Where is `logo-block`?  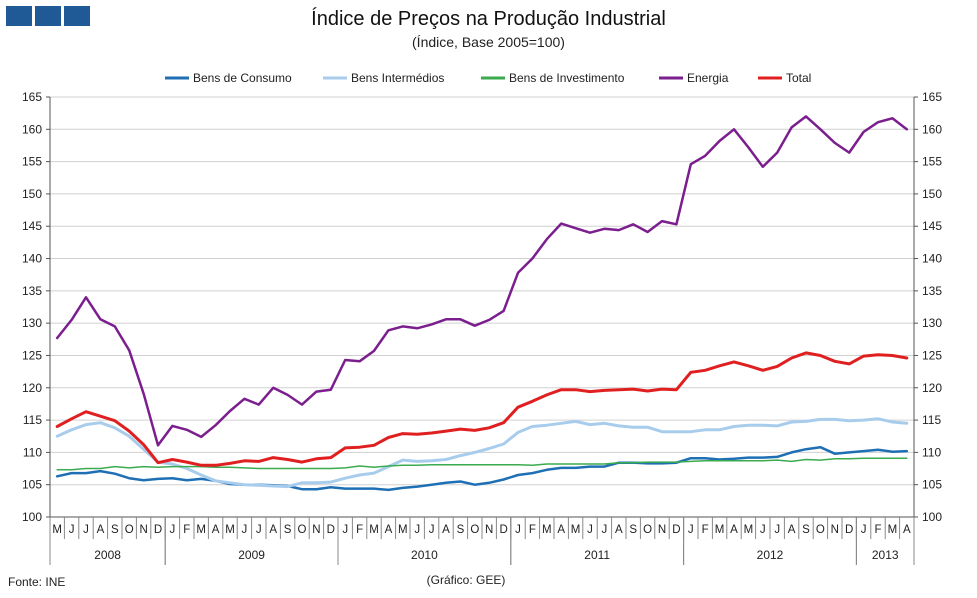
logo-block is located at coordinates (77, 16).